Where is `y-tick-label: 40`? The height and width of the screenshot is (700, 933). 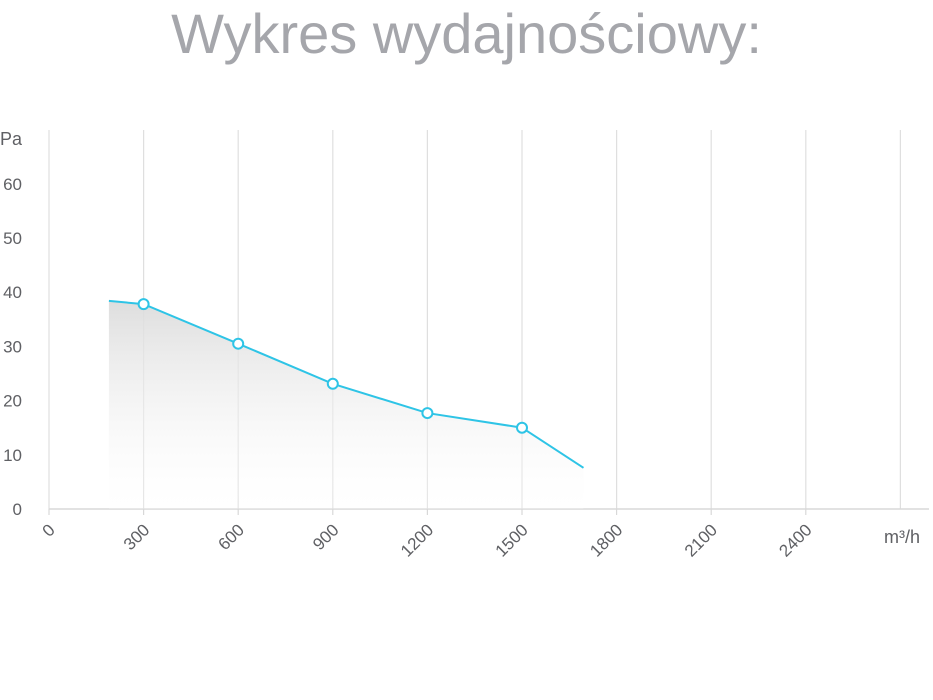 y-tick-label: 40 is located at coordinates (12, 292).